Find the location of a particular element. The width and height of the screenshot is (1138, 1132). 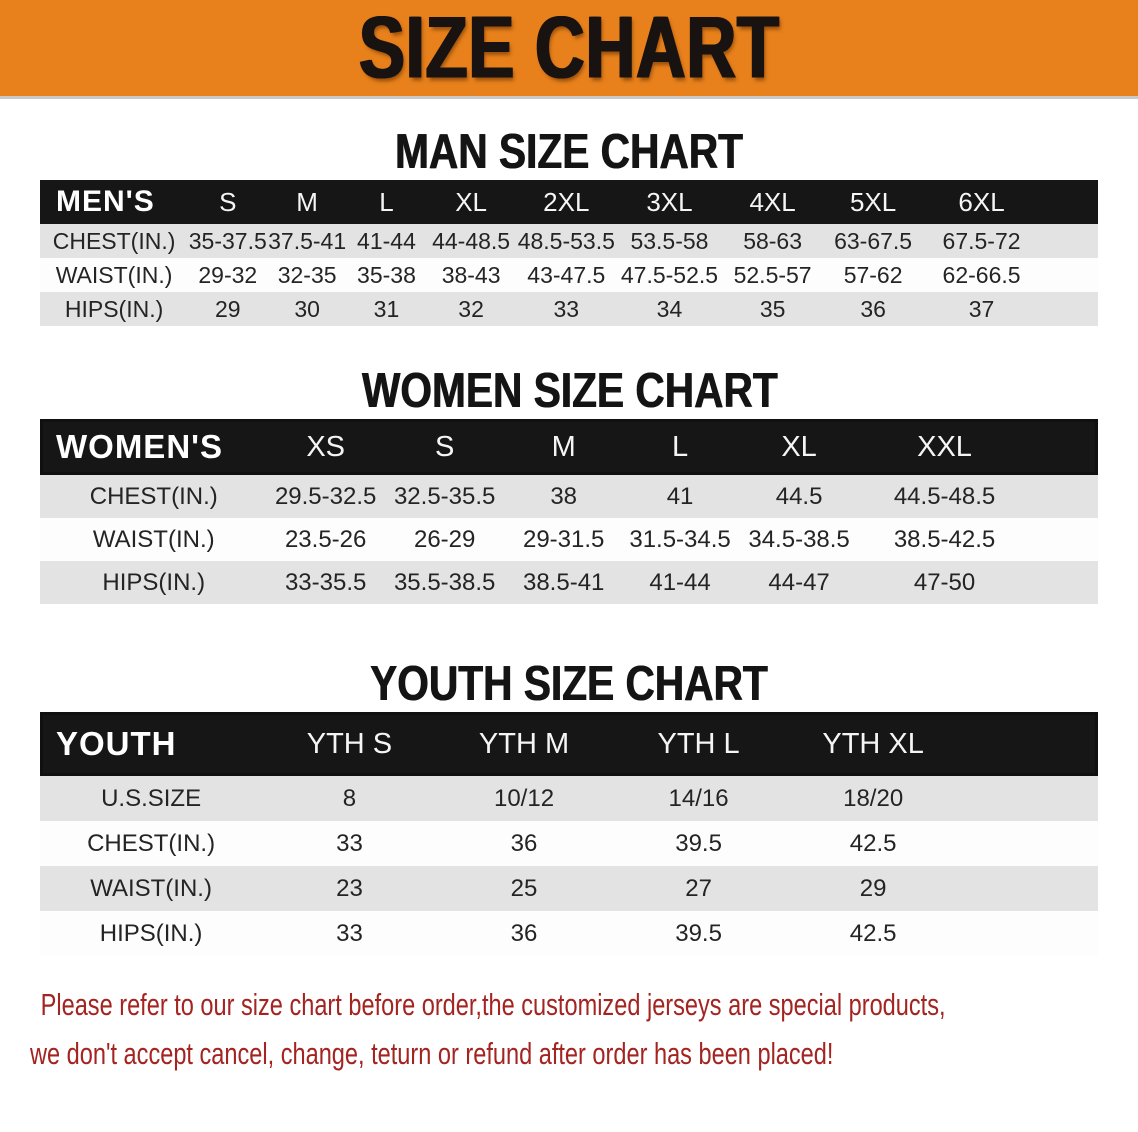

cell: 32-35 is located at coordinates (307, 274).